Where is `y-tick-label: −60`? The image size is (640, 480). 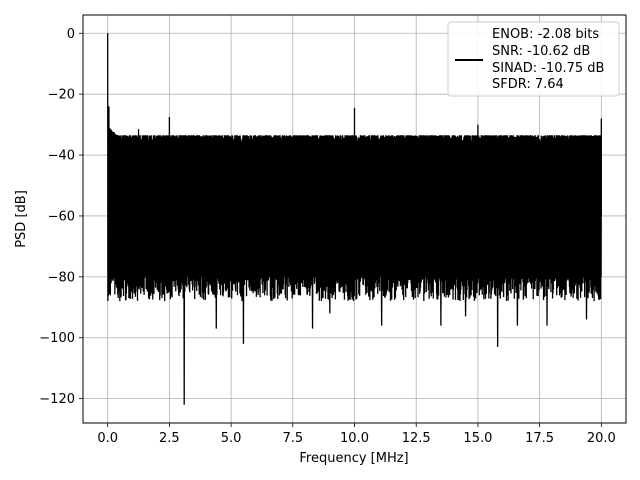 y-tick-label: −60 is located at coordinates (61, 216).